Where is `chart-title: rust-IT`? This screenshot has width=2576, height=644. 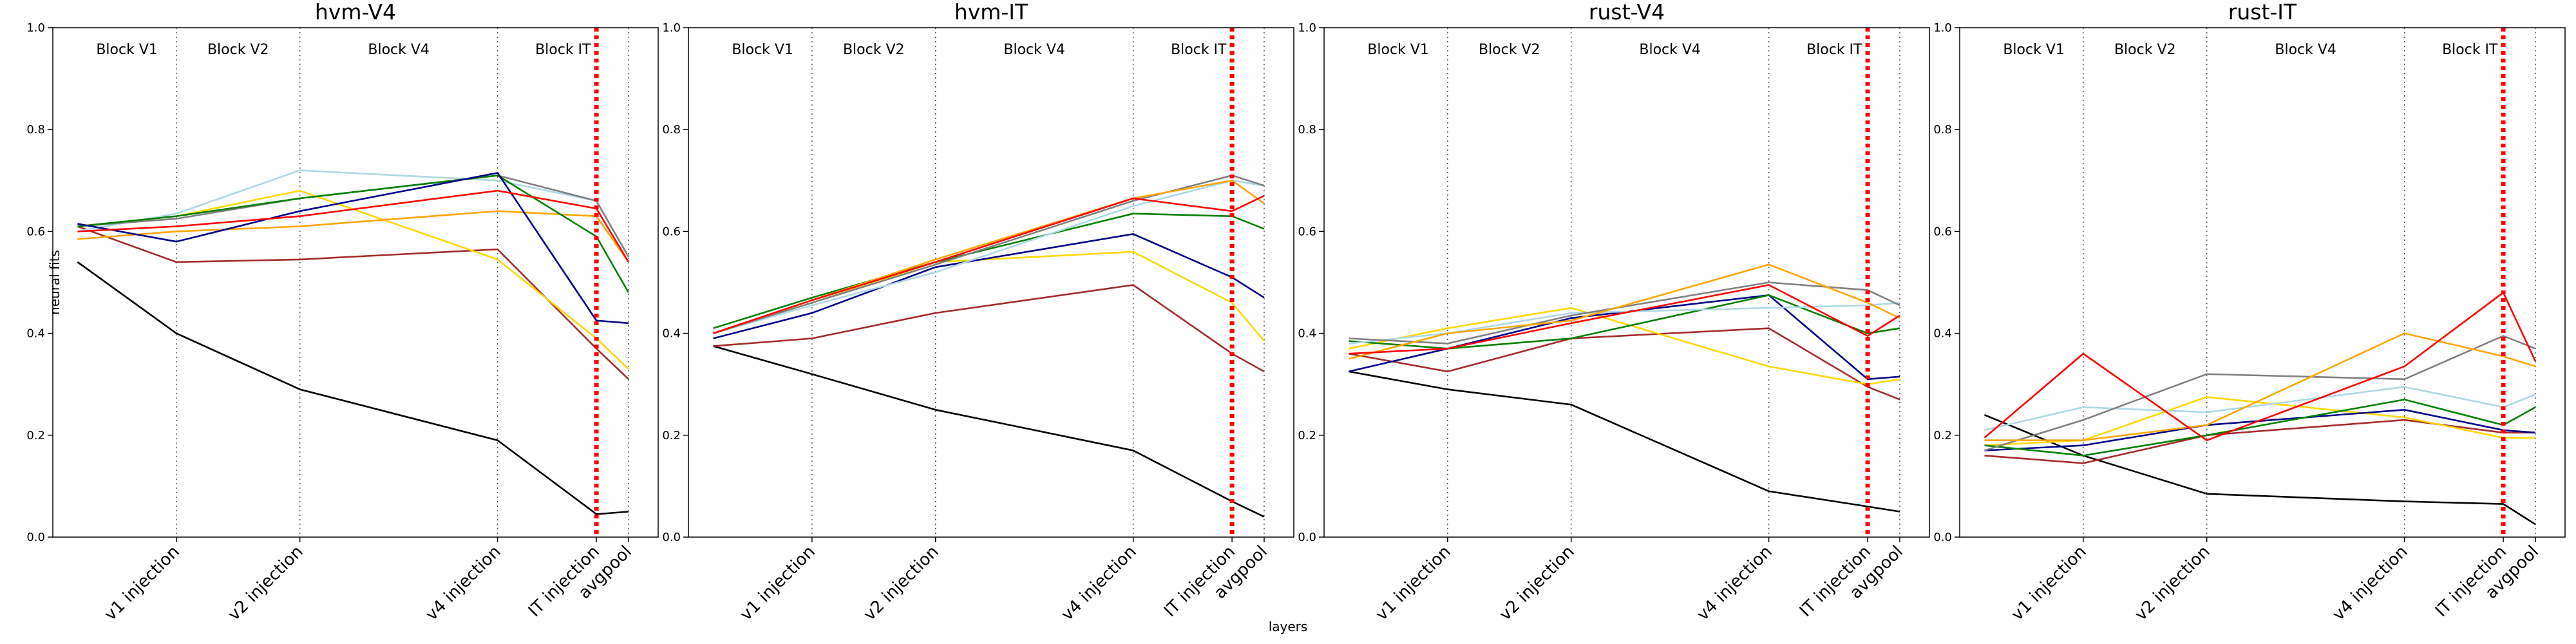
chart-title: rust-IT is located at coordinates (2262, 12).